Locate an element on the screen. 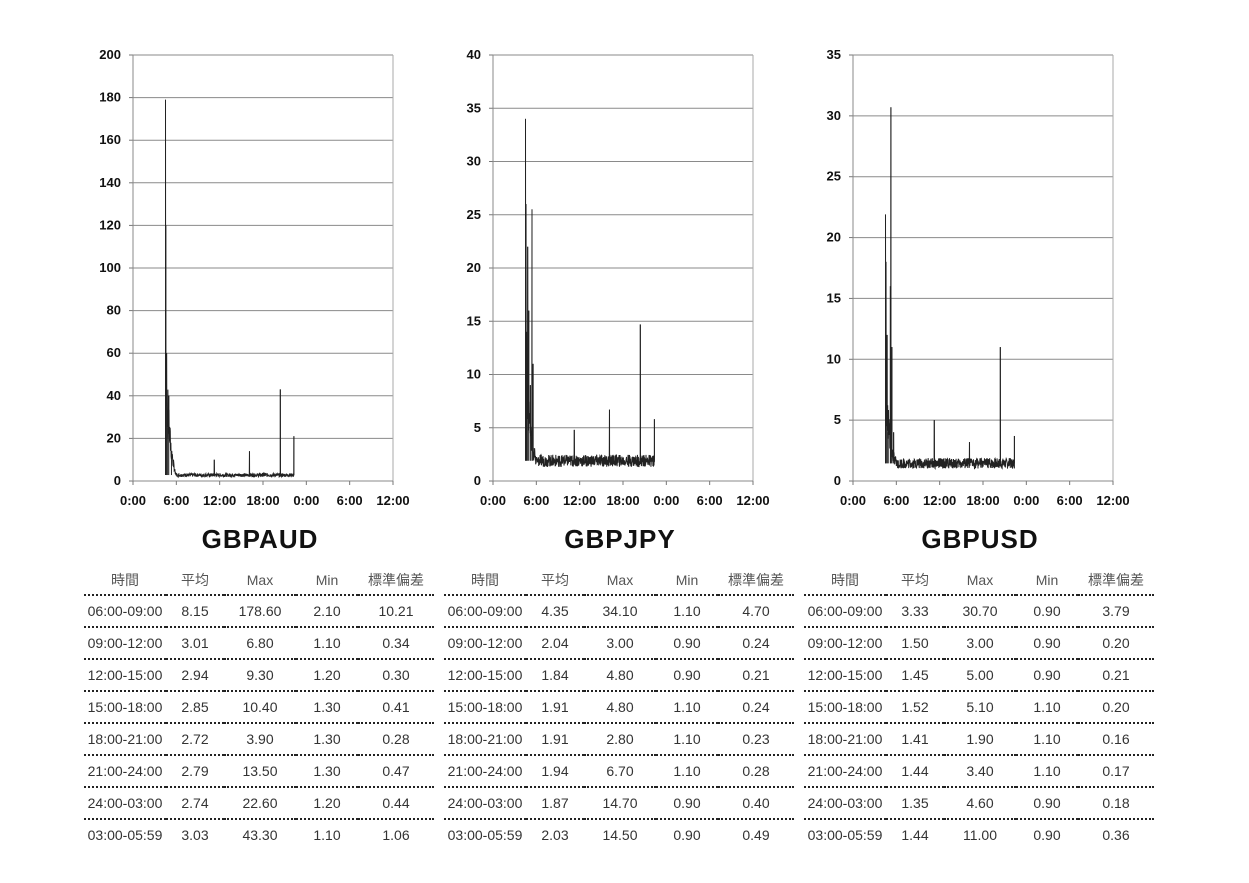  cell-time: 12:00-15:00 is located at coordinates (125, 674).